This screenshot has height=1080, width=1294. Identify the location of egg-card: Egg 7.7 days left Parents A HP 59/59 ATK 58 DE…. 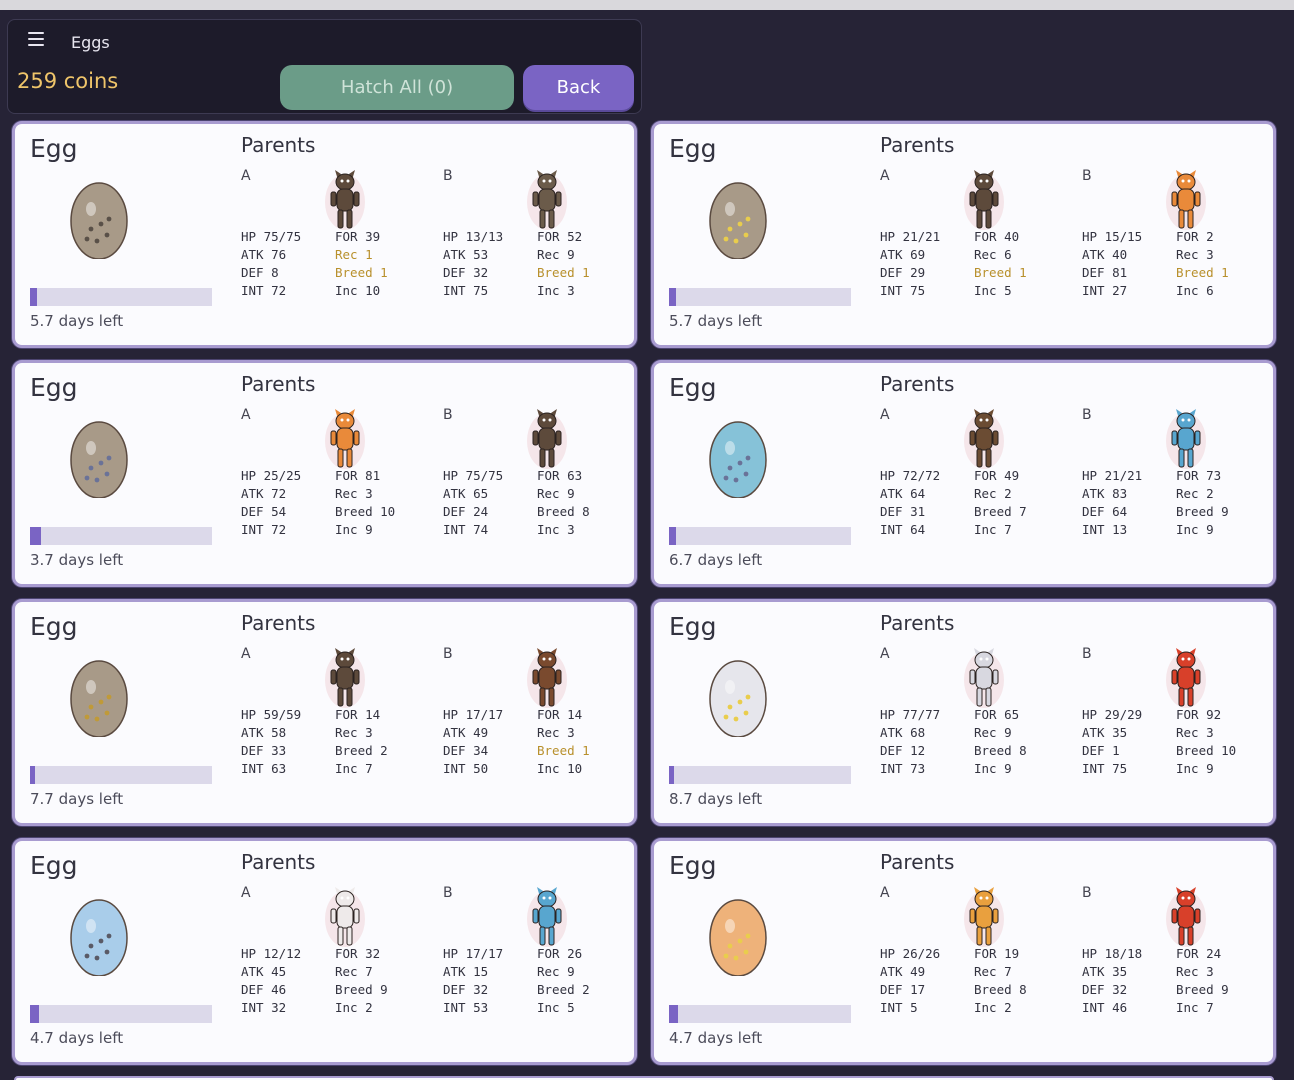
(324, 712).